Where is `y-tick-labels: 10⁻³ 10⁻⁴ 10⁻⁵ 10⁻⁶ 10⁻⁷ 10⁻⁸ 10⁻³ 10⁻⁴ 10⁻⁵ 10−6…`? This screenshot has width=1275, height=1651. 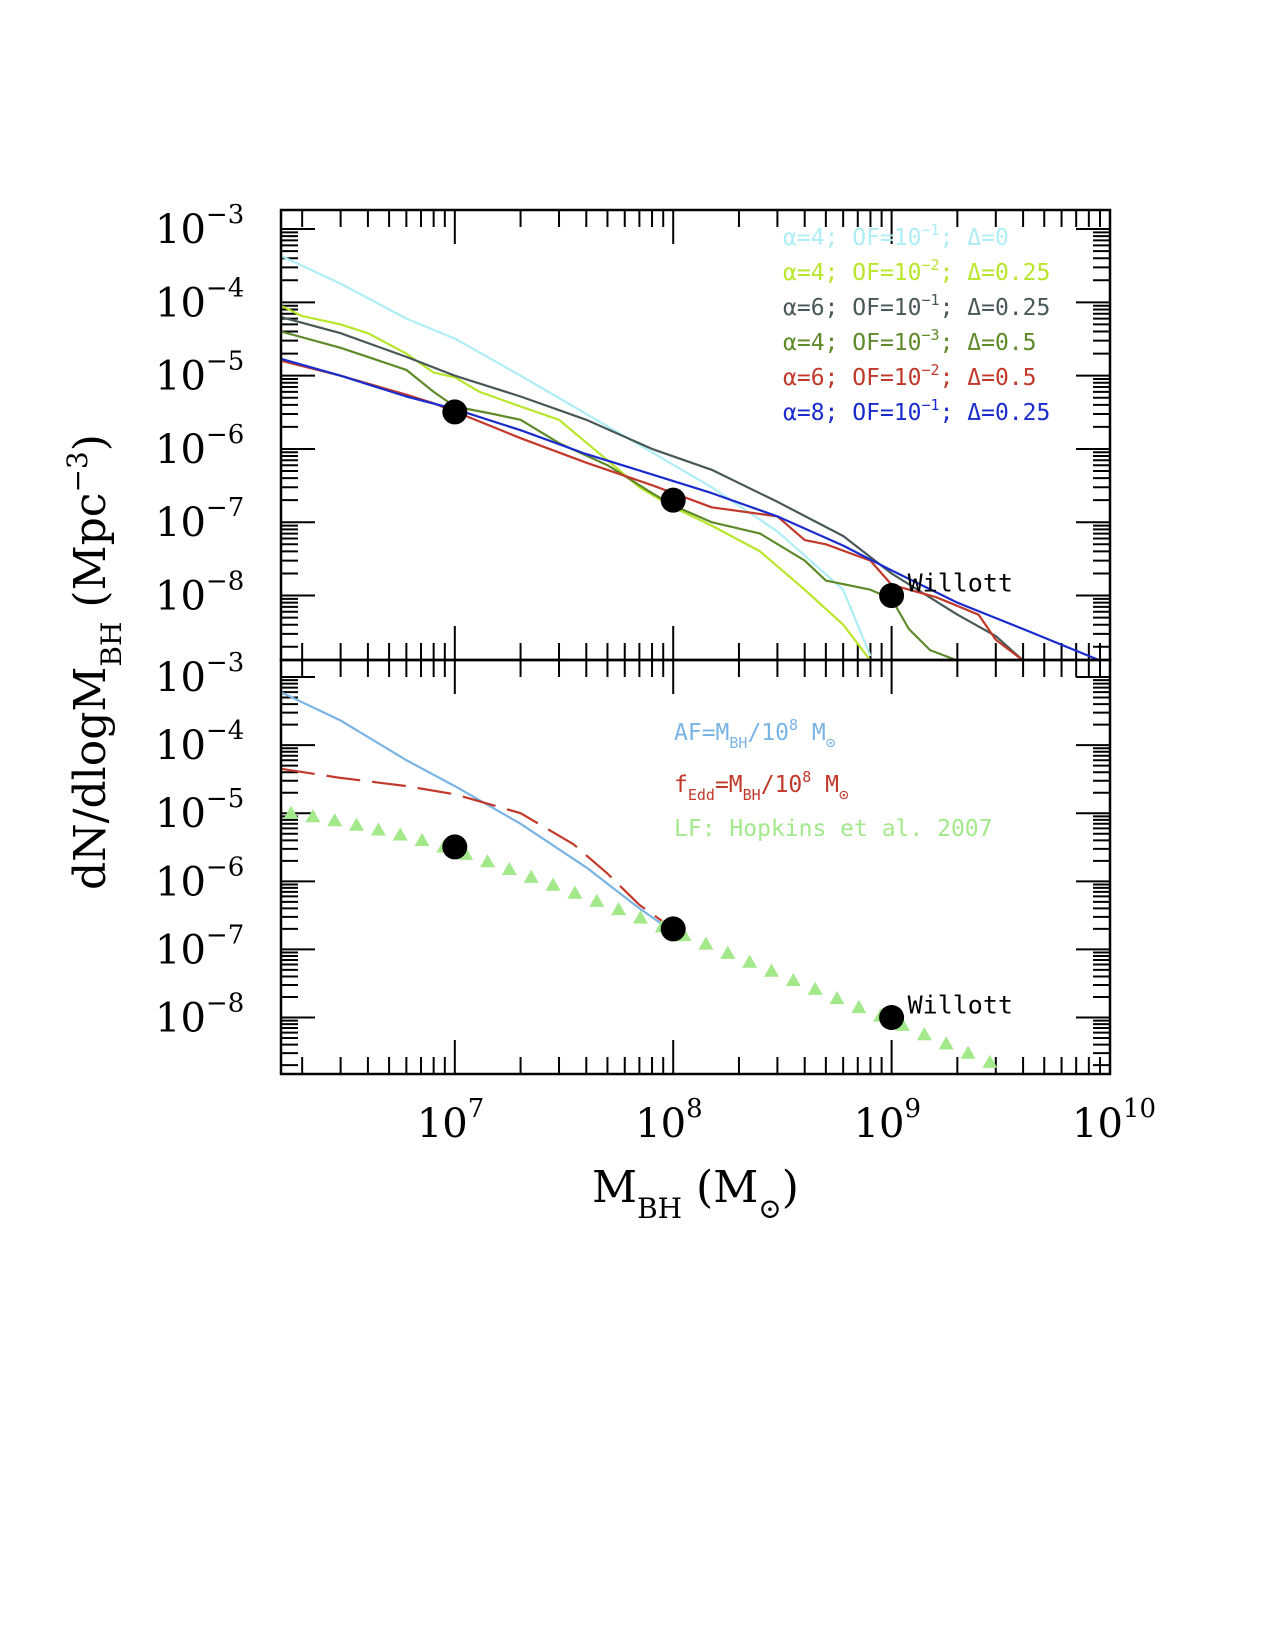
y-tick-labels: 10⁻³ 10⁻⁴ 10⁻⁵ 10⁻⁶ 10⁻⁷ 10⁻⁸ 10⁻³ 10⁻⁴ 10⁻⁵ 10−6… is located at coordinates (199, 620).